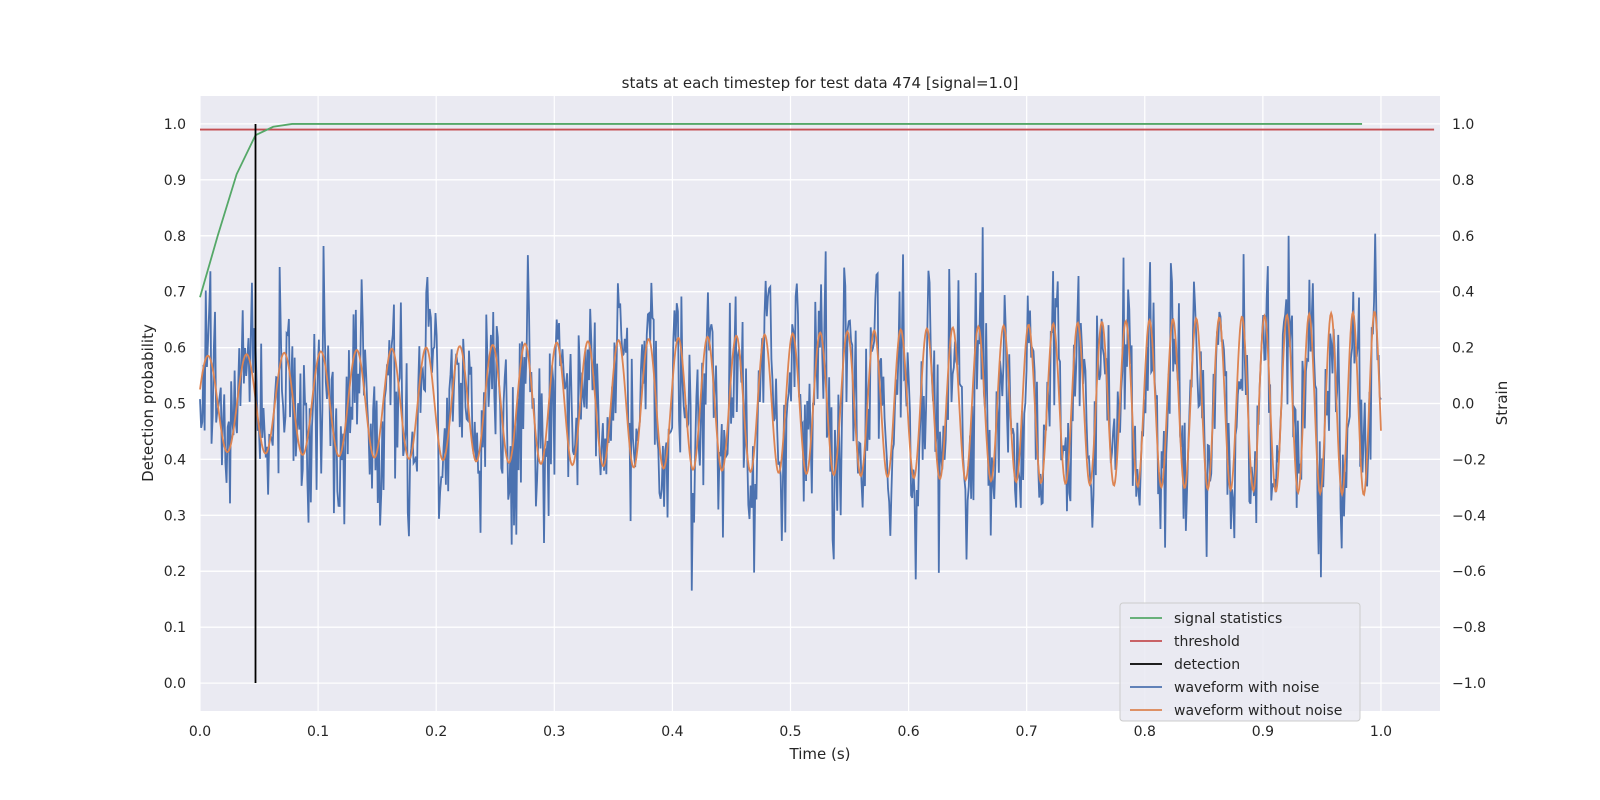 The width and height of the screenshot is (1600, 800). What do you see at coordinates (1228, 619) in the screenshot?
I see `legend-label: signal statistics` at bounding box center [1228, 619].